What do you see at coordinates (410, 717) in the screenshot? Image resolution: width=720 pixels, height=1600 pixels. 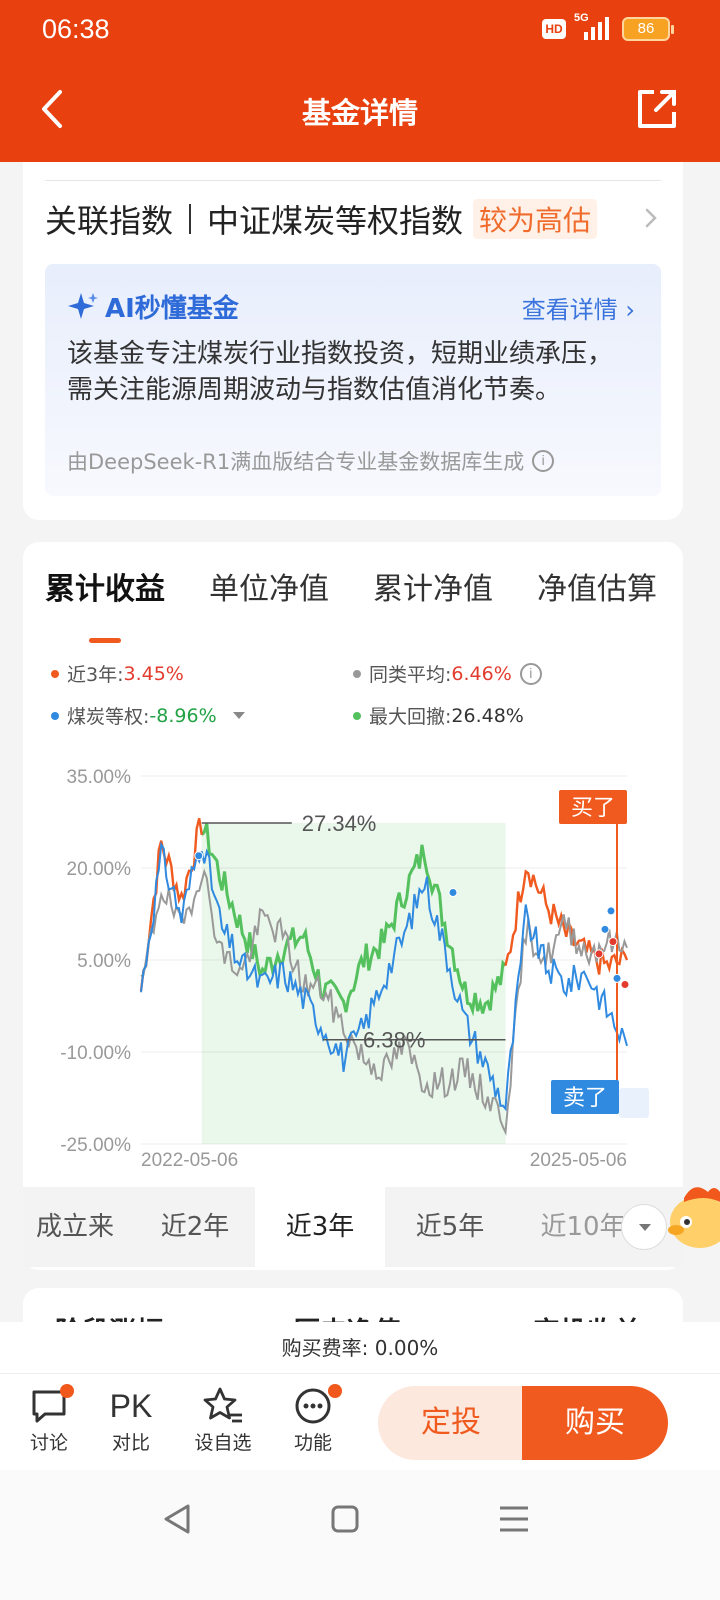 I see `legend-label: 最大回撤:` at bounding box center [410, 717].